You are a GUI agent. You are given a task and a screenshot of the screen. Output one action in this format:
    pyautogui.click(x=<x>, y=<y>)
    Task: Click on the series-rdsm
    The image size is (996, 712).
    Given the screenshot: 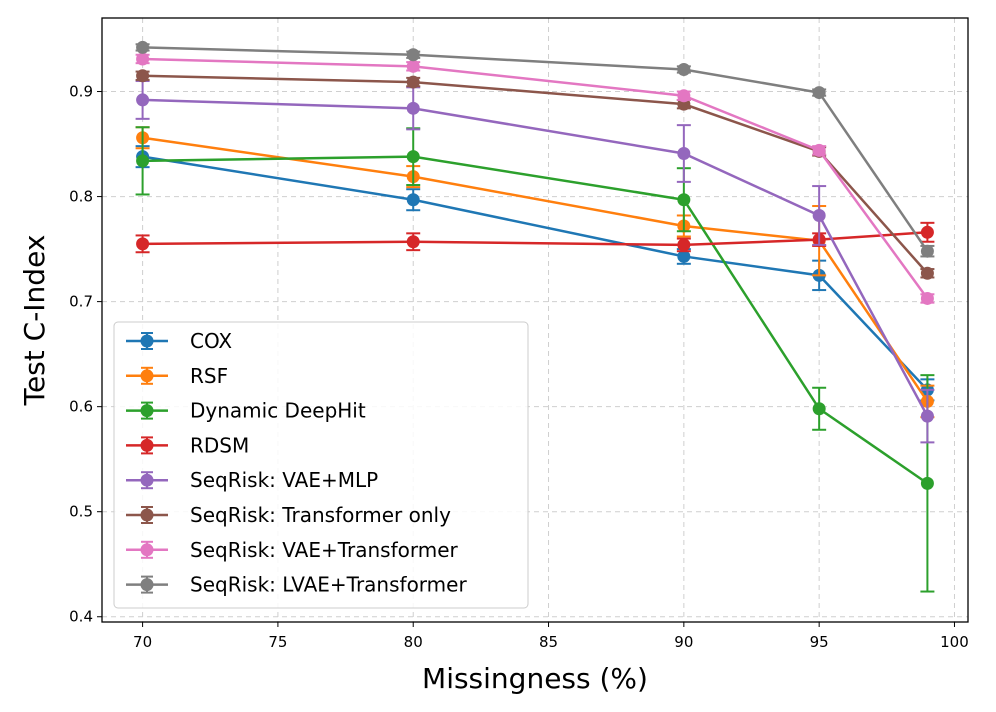 What is the action you would take?
    pyautogui.click(x=535, y=237)
    